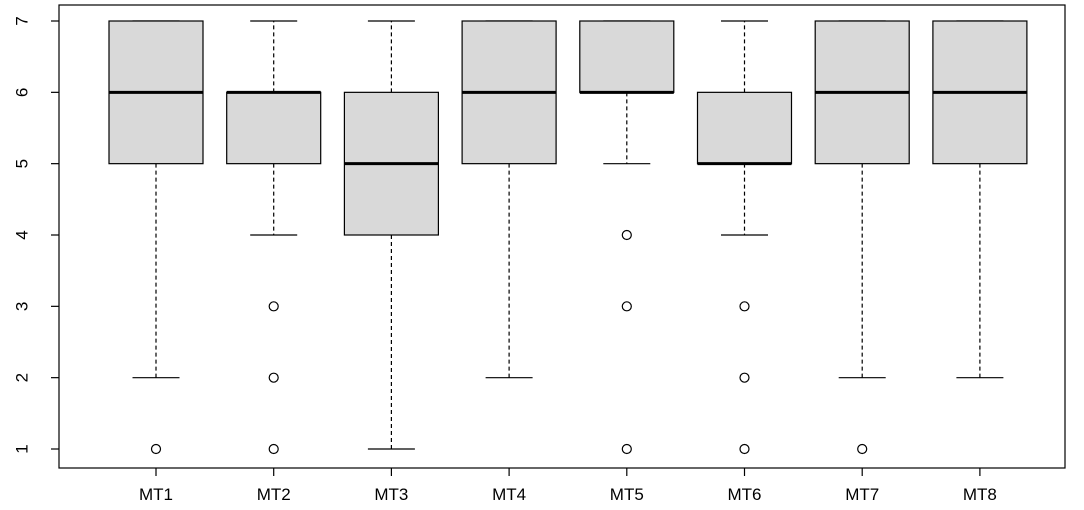  I want to click on y-tick-label: 5, so click(22, 163).